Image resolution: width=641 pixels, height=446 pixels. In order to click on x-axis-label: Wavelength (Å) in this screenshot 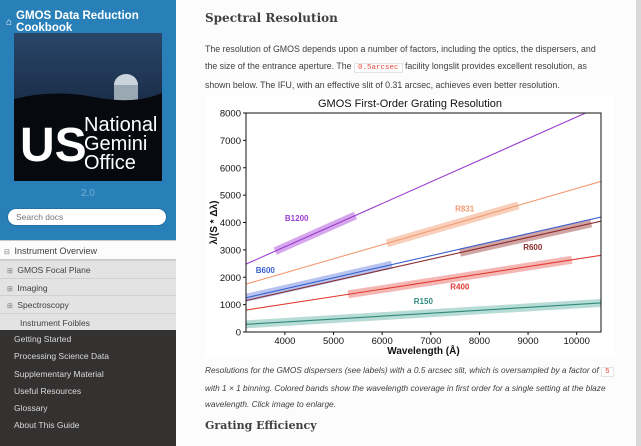, I will do `click(423, 350)`.